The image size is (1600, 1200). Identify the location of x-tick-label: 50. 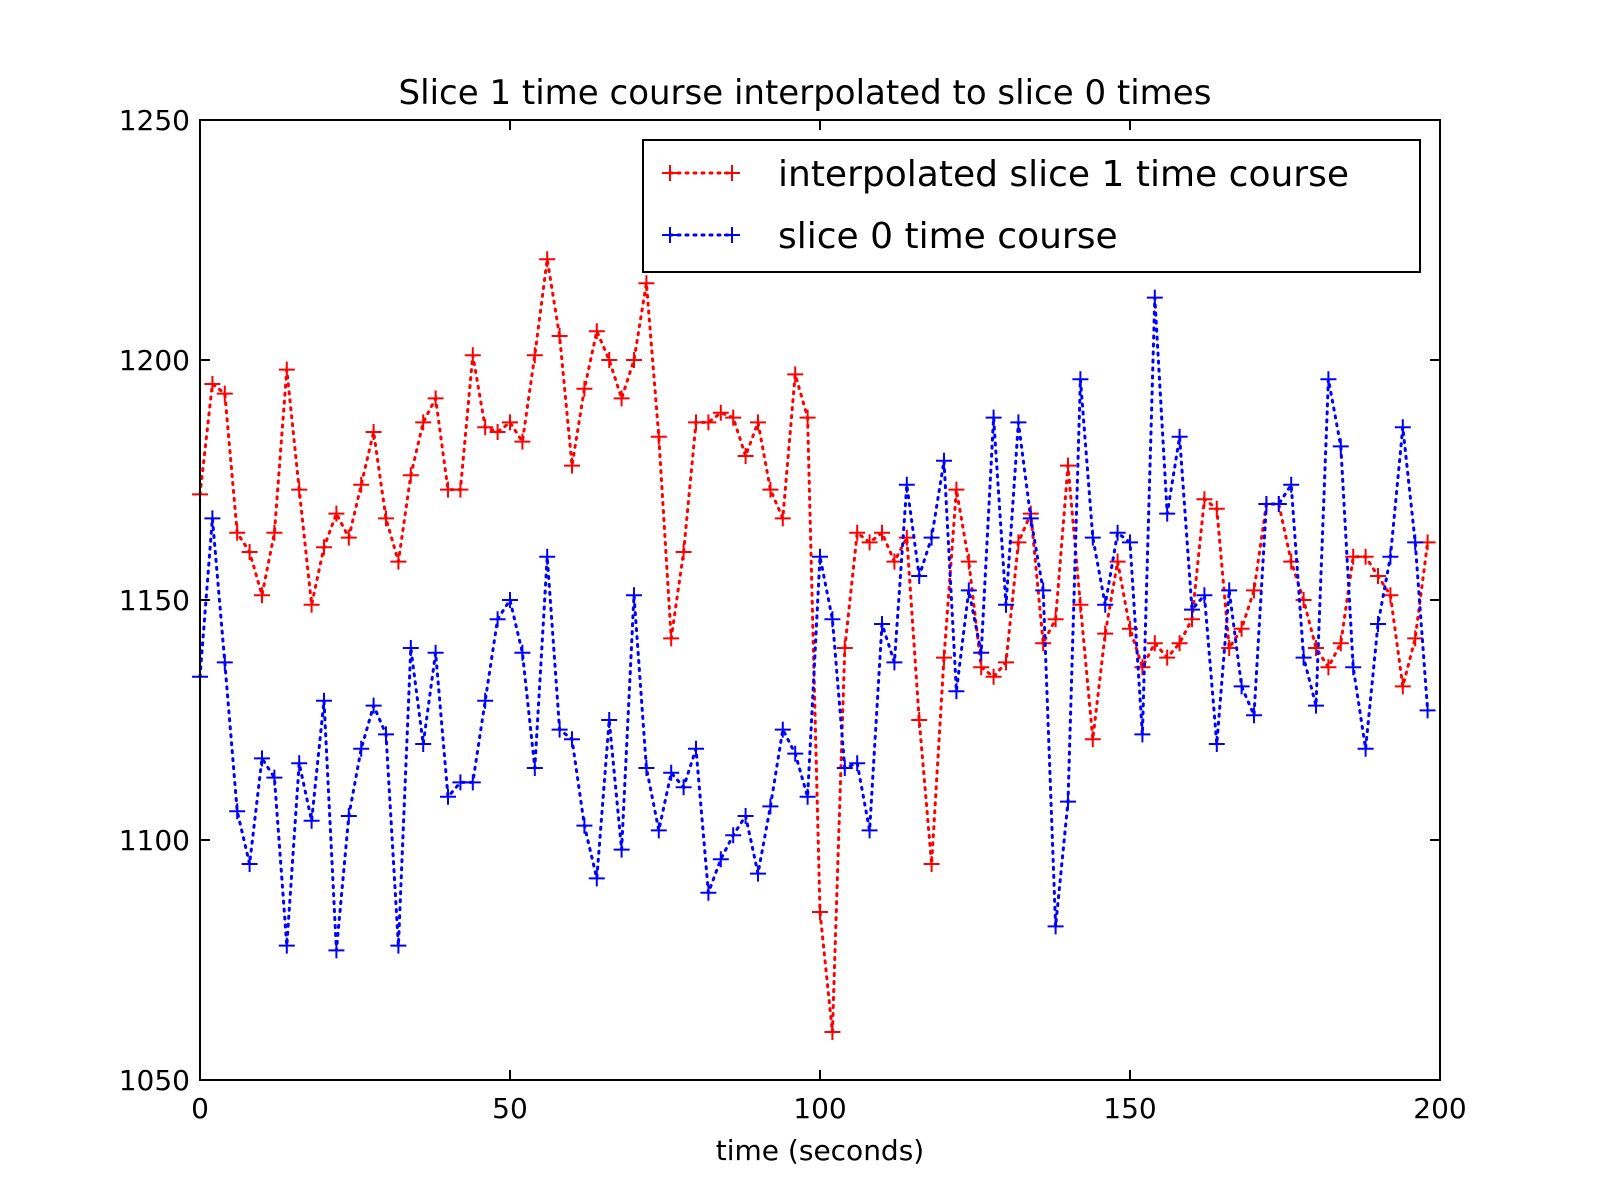
(510, 1108).